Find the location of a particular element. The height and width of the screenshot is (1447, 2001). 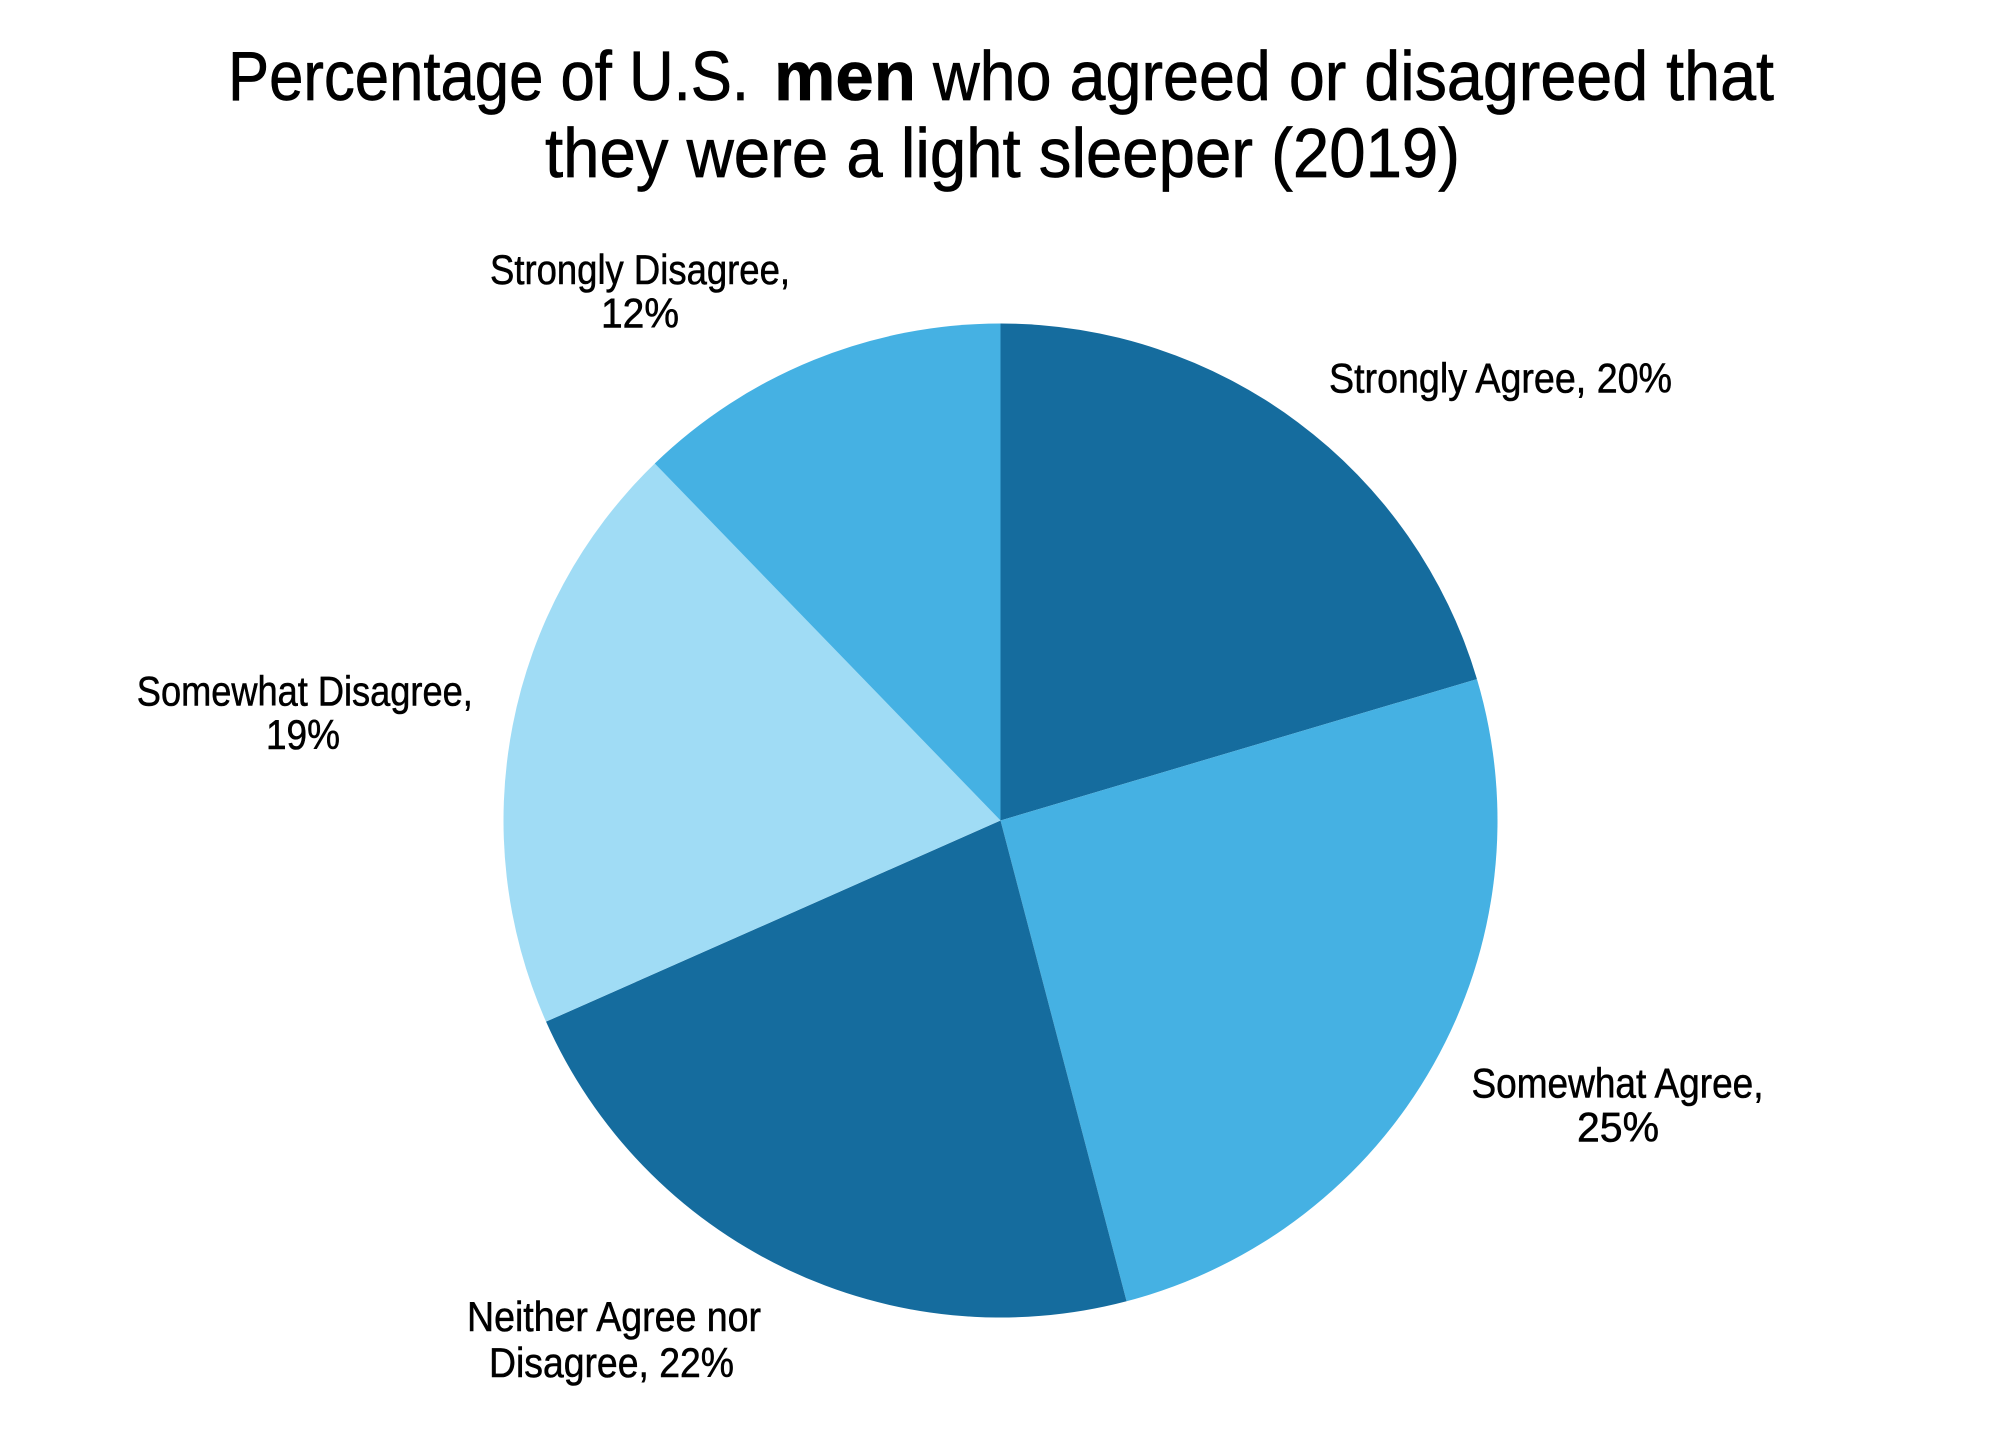

svg-text:they were a light sleeper (201: they were a light sleeper (2019) is located at coordinates (1002, 153).